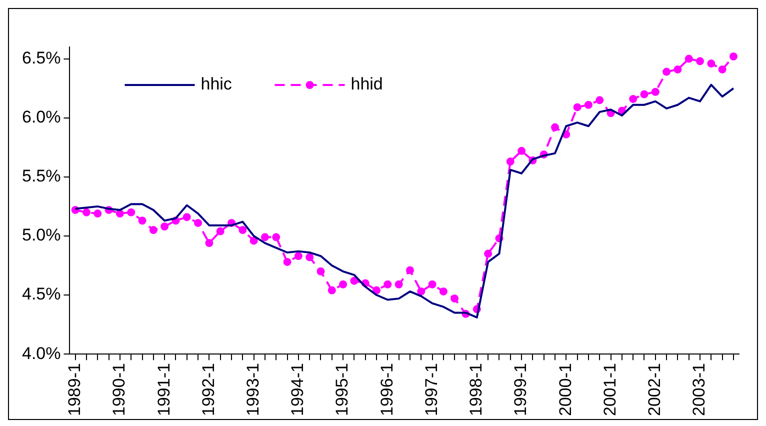 The width and height of the screenshot is (766, 426). What do you see at coordinates (252, 389) in the screenshot?
I see `x-tick-label: 1993-1` at bounding box center [252, 389].